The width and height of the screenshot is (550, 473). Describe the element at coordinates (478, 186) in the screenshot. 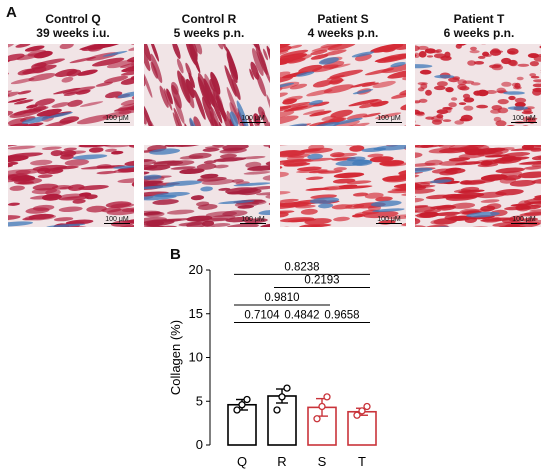

I see `micrograph-4-2: 100 μM` at that location.